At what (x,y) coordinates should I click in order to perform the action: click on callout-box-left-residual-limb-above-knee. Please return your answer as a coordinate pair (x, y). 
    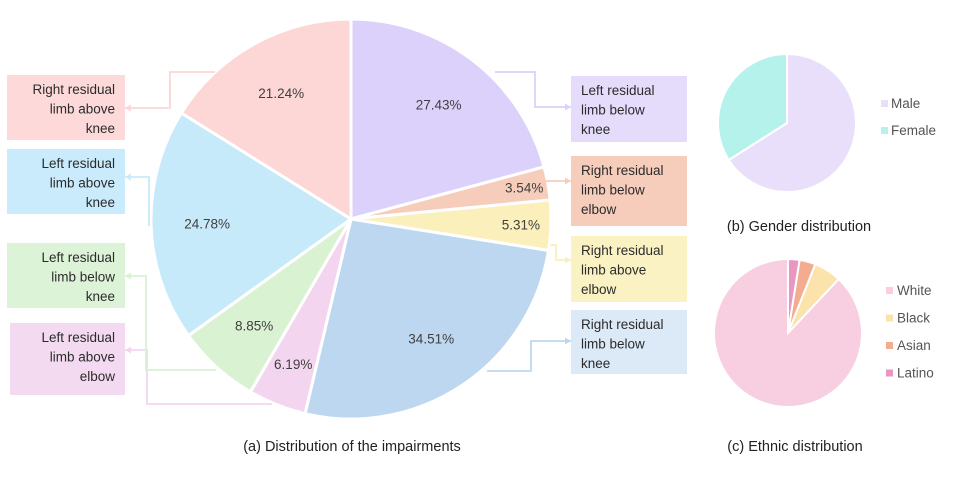
    Looking at the image, I should click on (66, 181).